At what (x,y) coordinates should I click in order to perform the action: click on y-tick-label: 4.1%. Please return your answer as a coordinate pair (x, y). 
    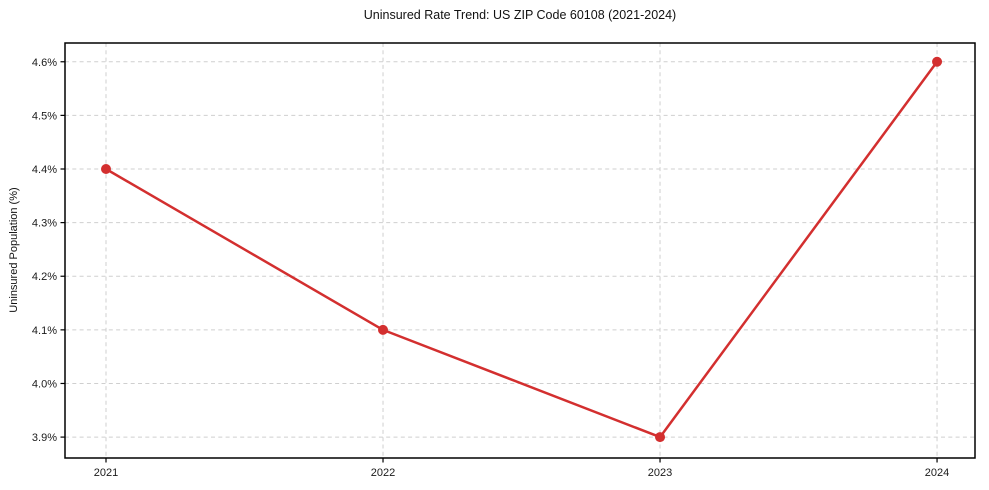
    Looking at the image, I should click on (44, 331).